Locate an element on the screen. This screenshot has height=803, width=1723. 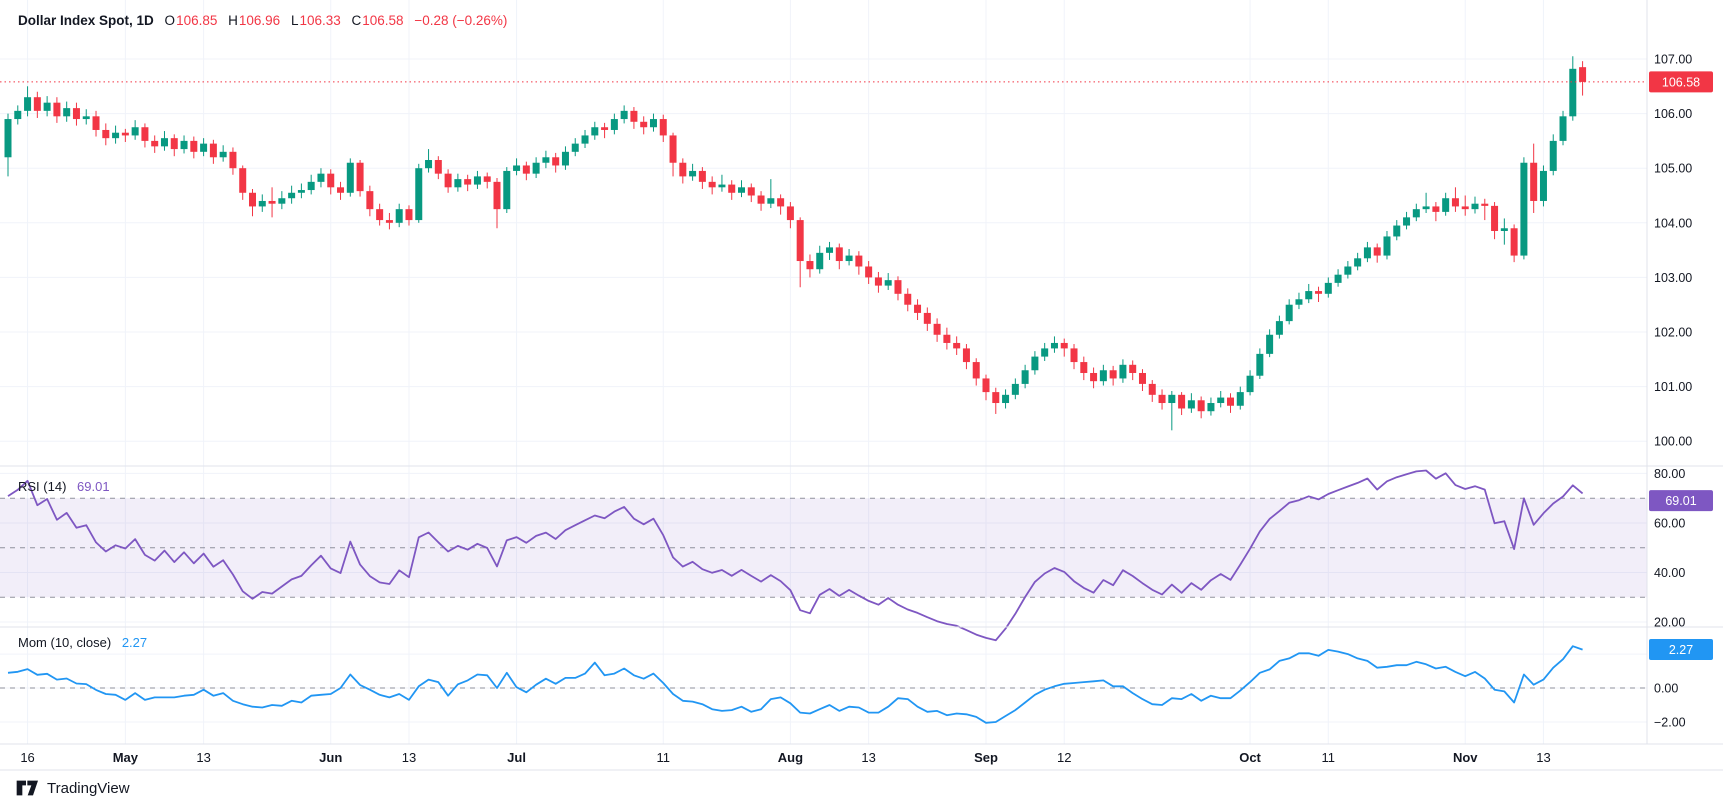
high-value: 106.96 is located at coordinates (259, 20).